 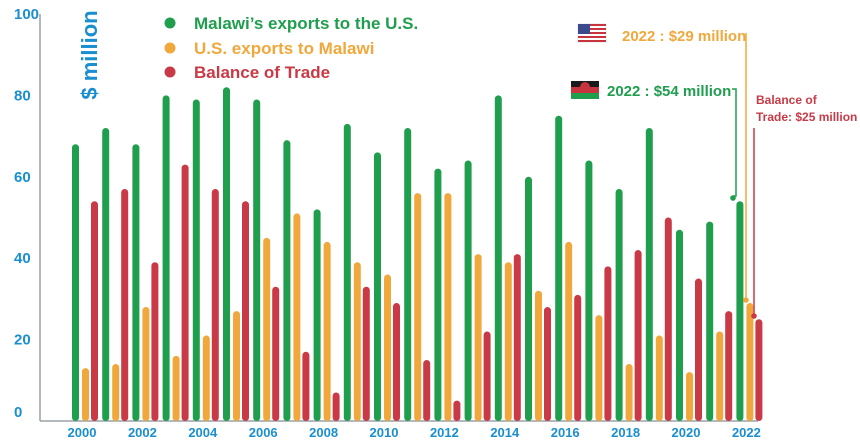 What do you see at coordinates (26, 213) in the screenshot?
I see `y-ticks: 0 20 40 60 80 100` at bounding box center [26, 213].